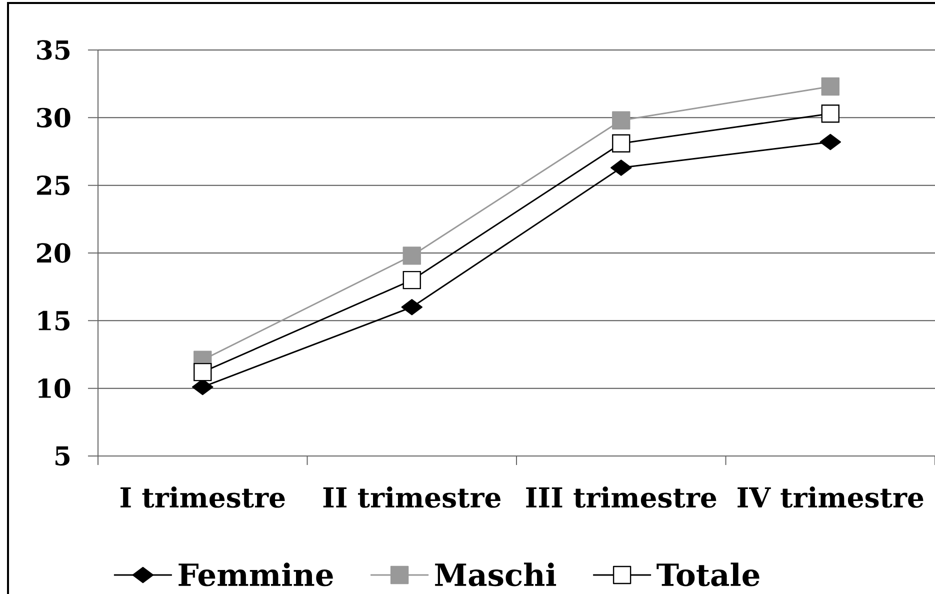 Image resolution: width=935 pixels, height=594 pixels. What do you see at coordinates (708, 574) in the screenshot?
I see `legend-label: Totale` at bounding box center [708, 574].